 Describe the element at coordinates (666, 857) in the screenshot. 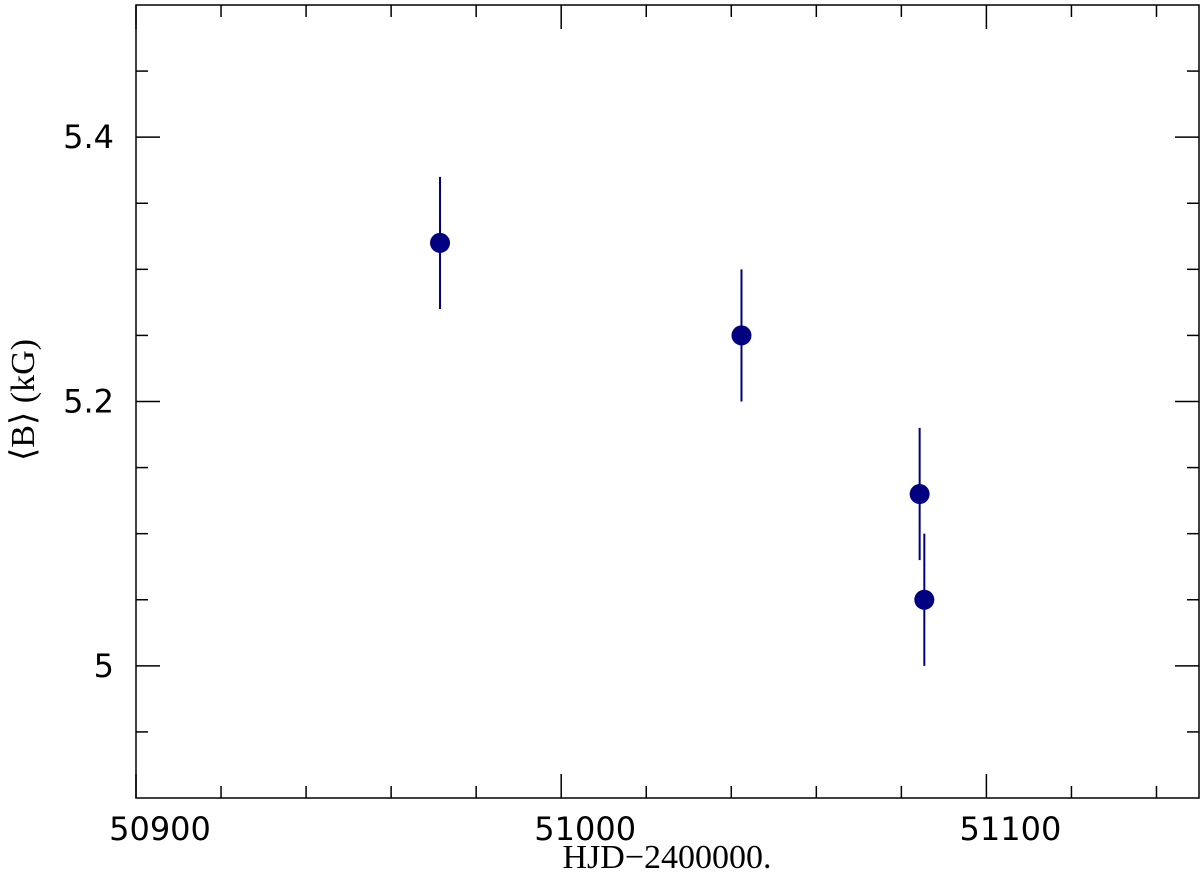

I see `x-axis-label: HJD−2400000.` at that location.